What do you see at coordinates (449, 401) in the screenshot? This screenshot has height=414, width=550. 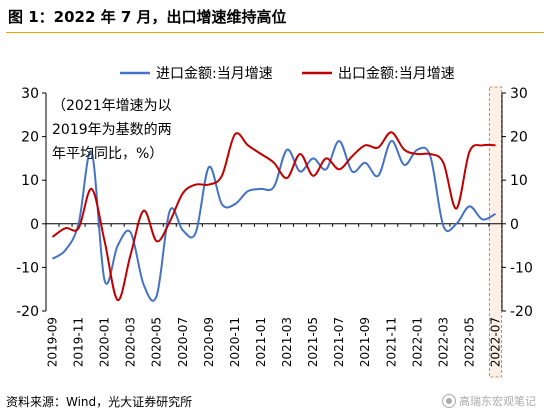 I see `watermark-icon` at bounding box center [449, 401].